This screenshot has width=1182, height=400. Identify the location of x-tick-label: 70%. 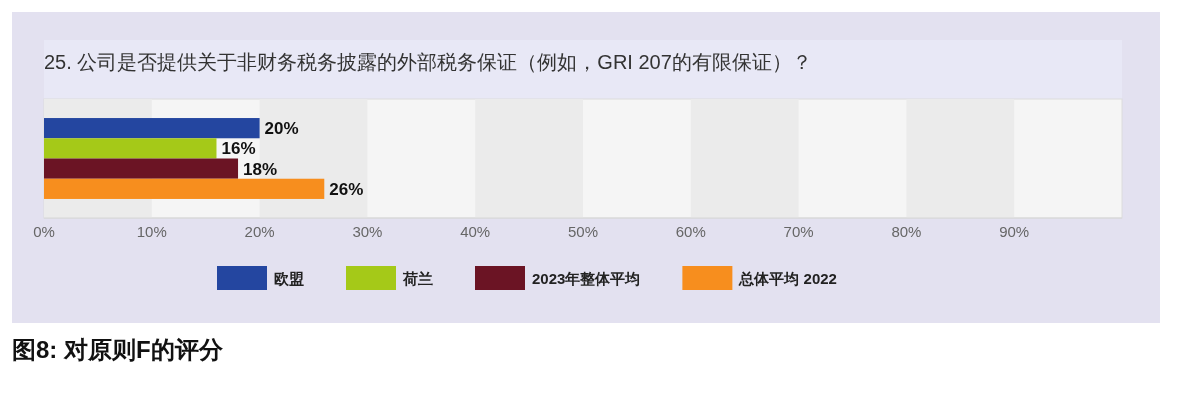
(798, 231).